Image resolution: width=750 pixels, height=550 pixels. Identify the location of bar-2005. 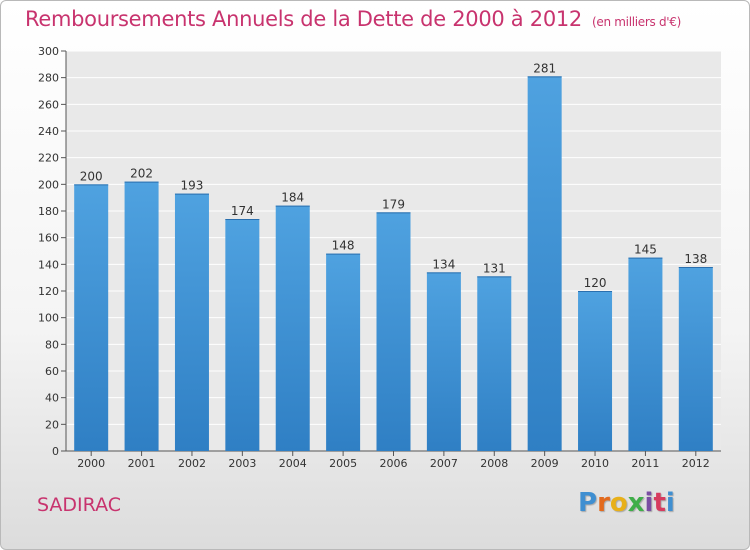
(343, 352).